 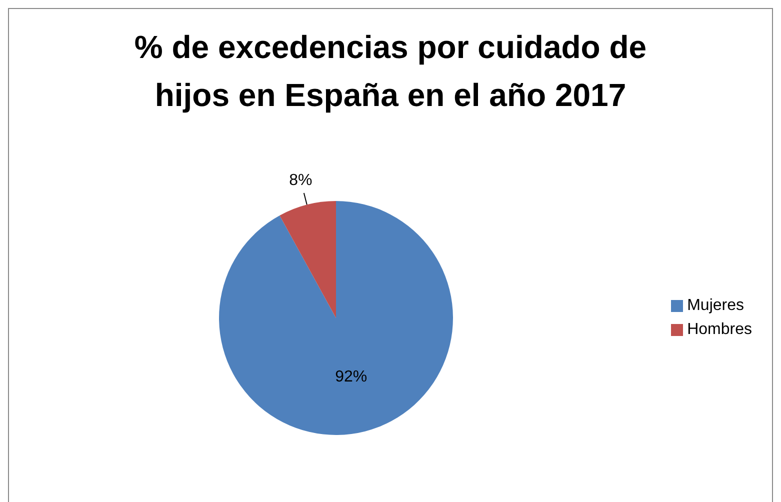 What do you see at coordinates (715, 305) in the screenshot?
I see `legend-label: Mujeres` at bounding box center [715, 305].